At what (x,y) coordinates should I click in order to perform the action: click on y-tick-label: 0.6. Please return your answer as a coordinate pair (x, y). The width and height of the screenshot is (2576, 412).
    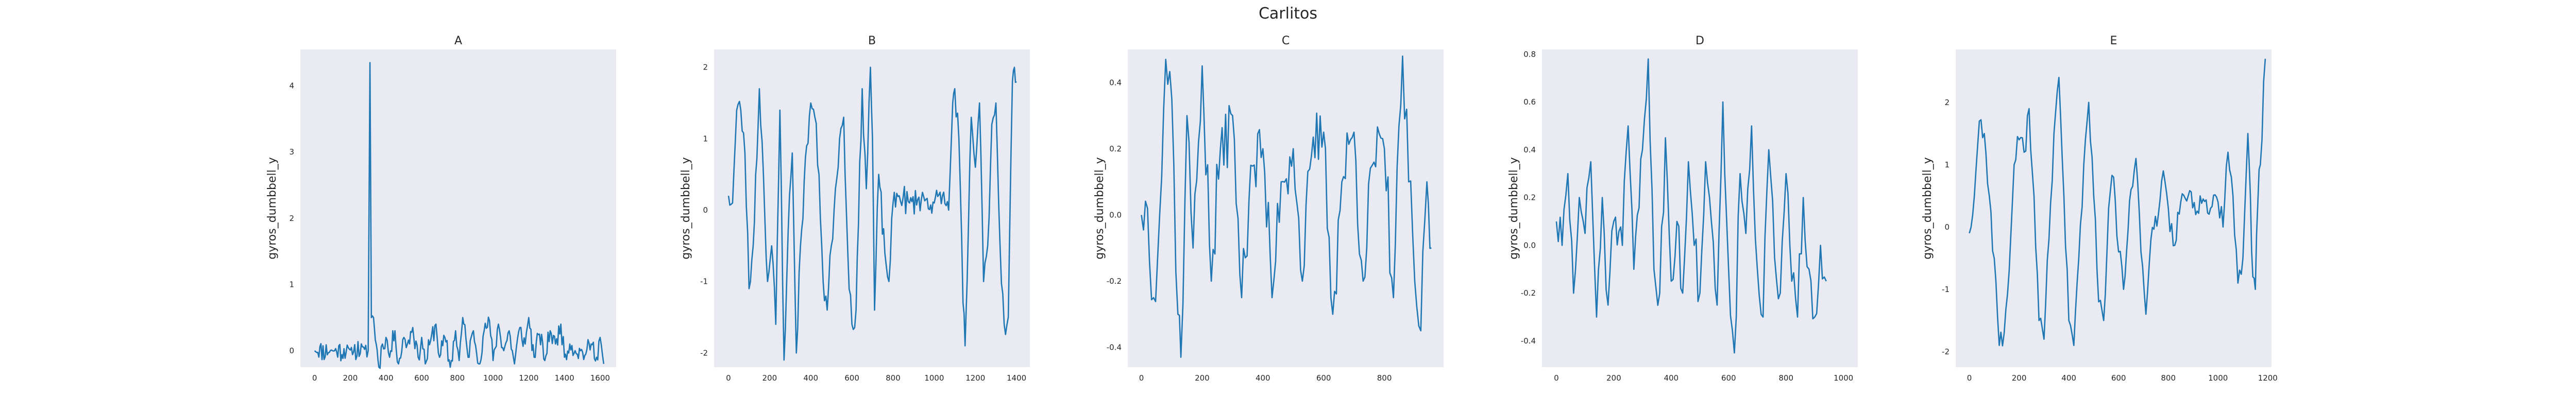
    Looking at the image, I should click on (1529, 102).